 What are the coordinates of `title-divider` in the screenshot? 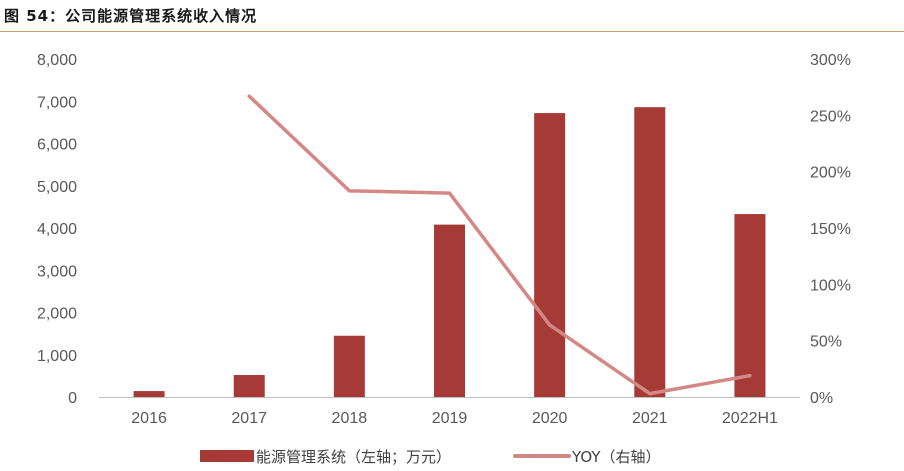 It's located at (452, 31).